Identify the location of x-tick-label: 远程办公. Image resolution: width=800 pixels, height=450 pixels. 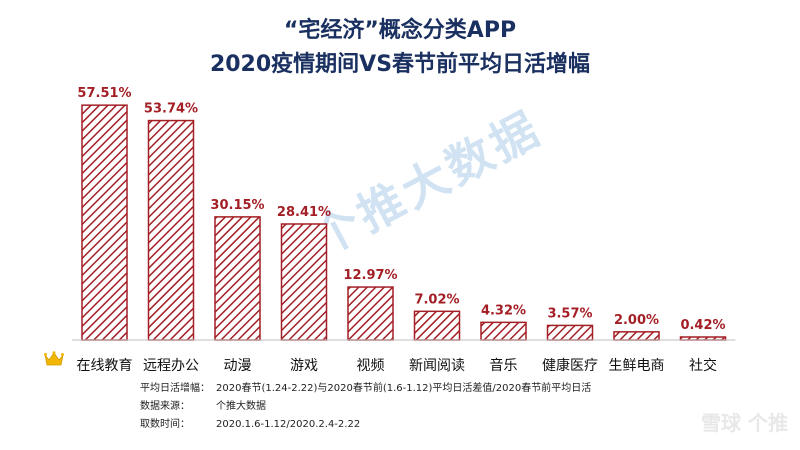
(171, 366).